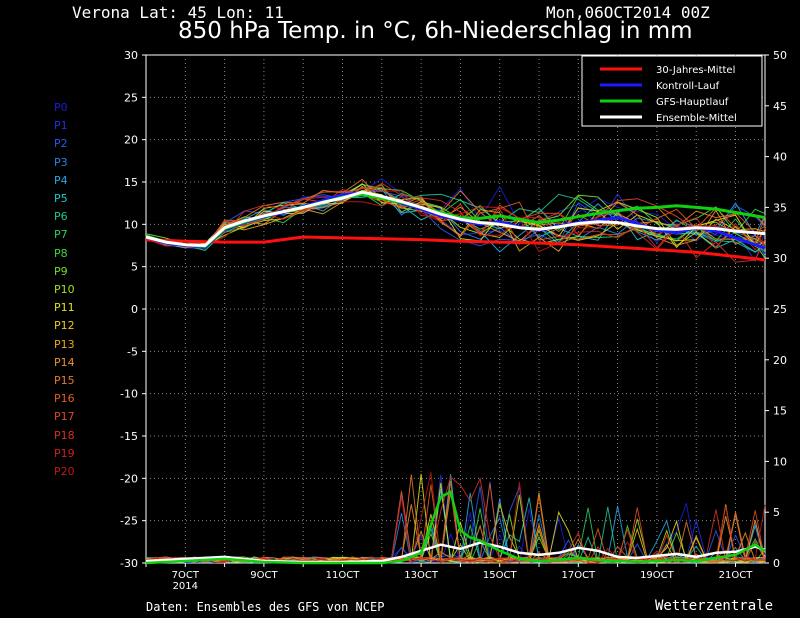  What do you see at coordinates (61, 271) in the screenshot?
I see `member-label-p9: P9` at bounding box center [61, 271].